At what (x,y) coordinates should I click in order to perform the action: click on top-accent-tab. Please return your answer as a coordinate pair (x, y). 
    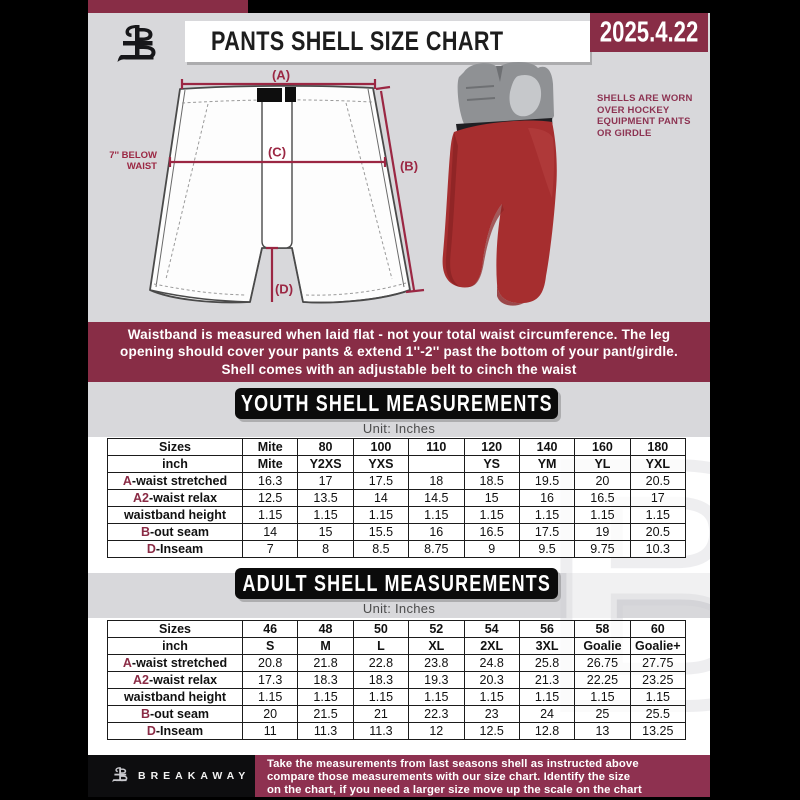
    Looking at the image, I should click on (168, 7).